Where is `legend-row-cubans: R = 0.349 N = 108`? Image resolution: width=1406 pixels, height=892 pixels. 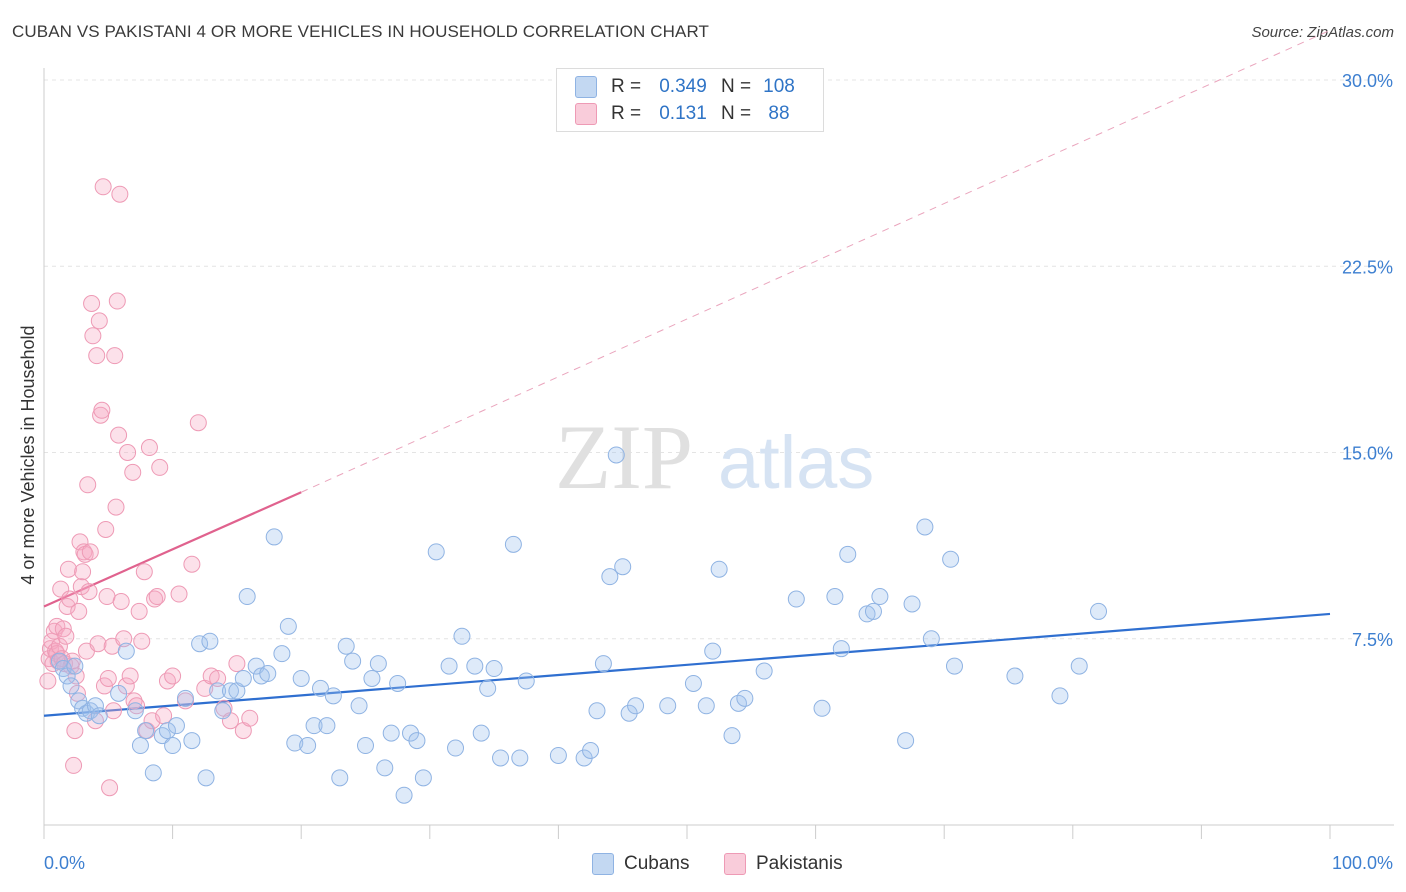
legend-row-cubans: R = 0.349 N = 108 is located at coordinates (687, 87).